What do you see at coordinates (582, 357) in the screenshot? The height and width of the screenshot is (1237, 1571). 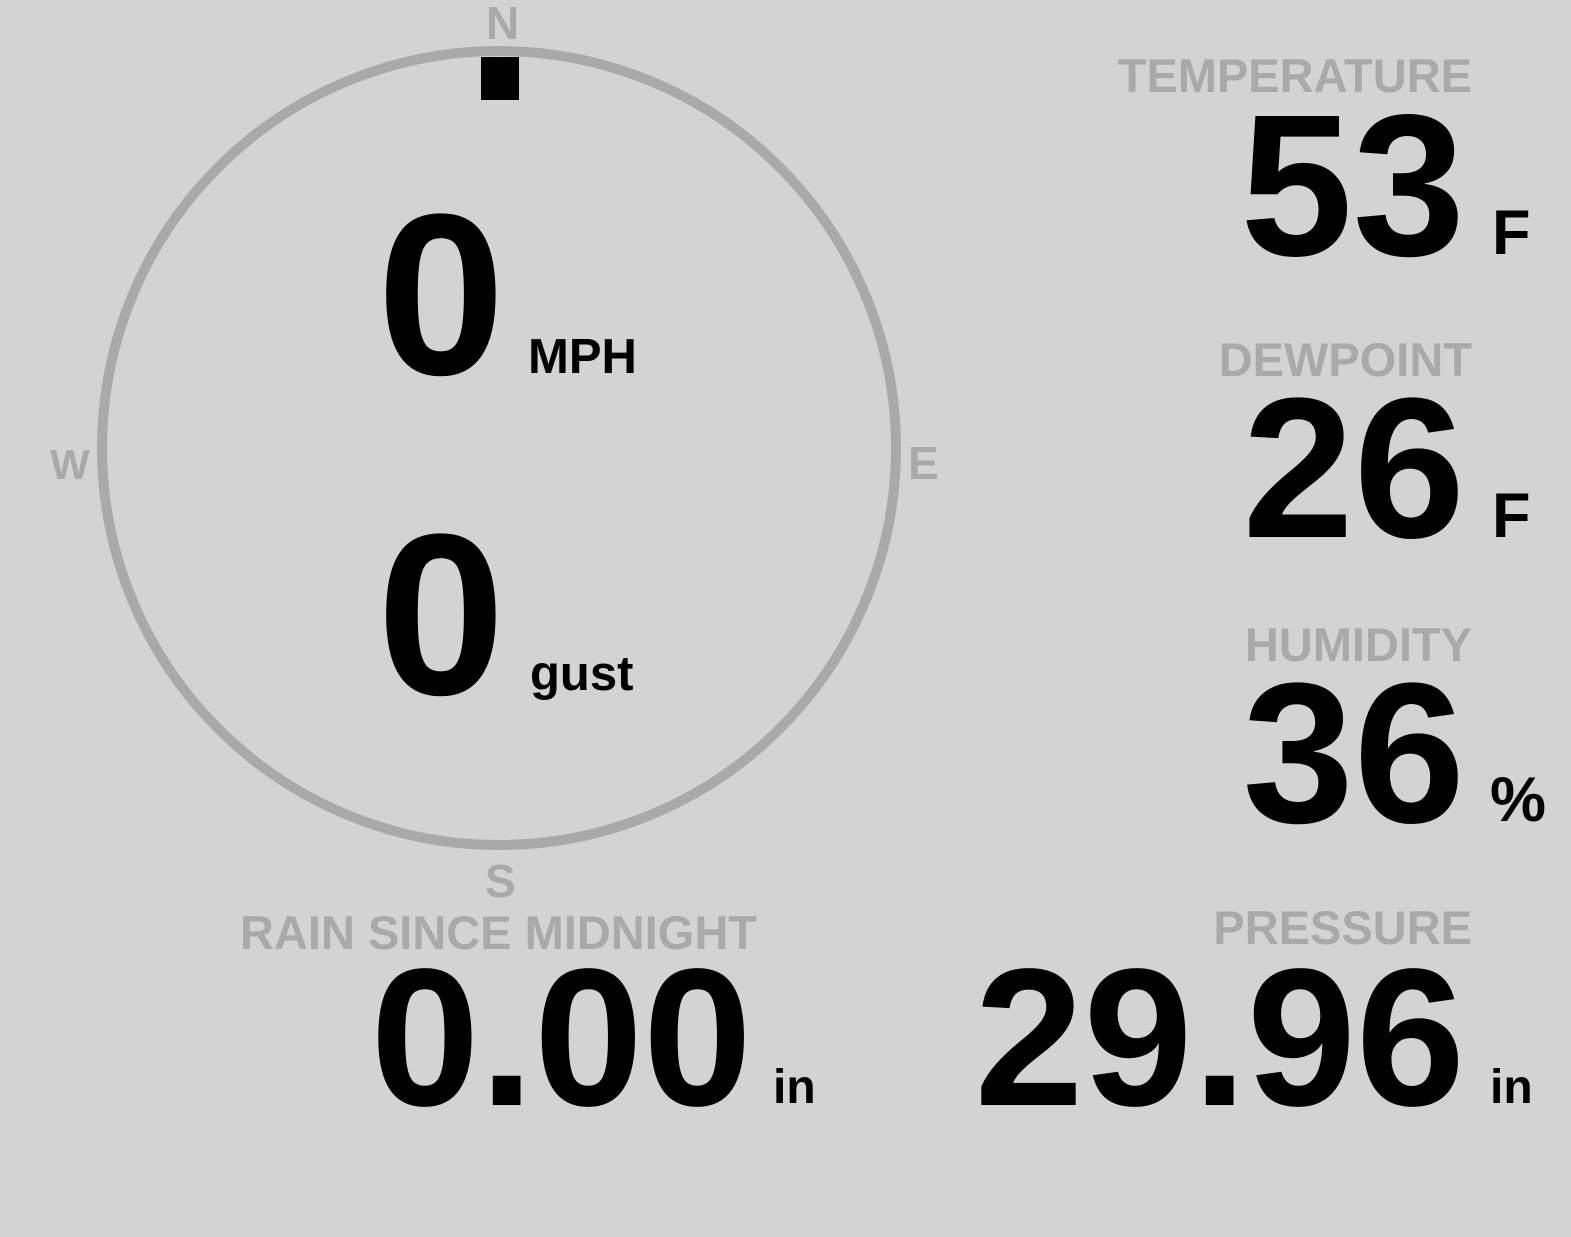 I see `wind-speed-unit: MPH` at bounding box center [582, 357].